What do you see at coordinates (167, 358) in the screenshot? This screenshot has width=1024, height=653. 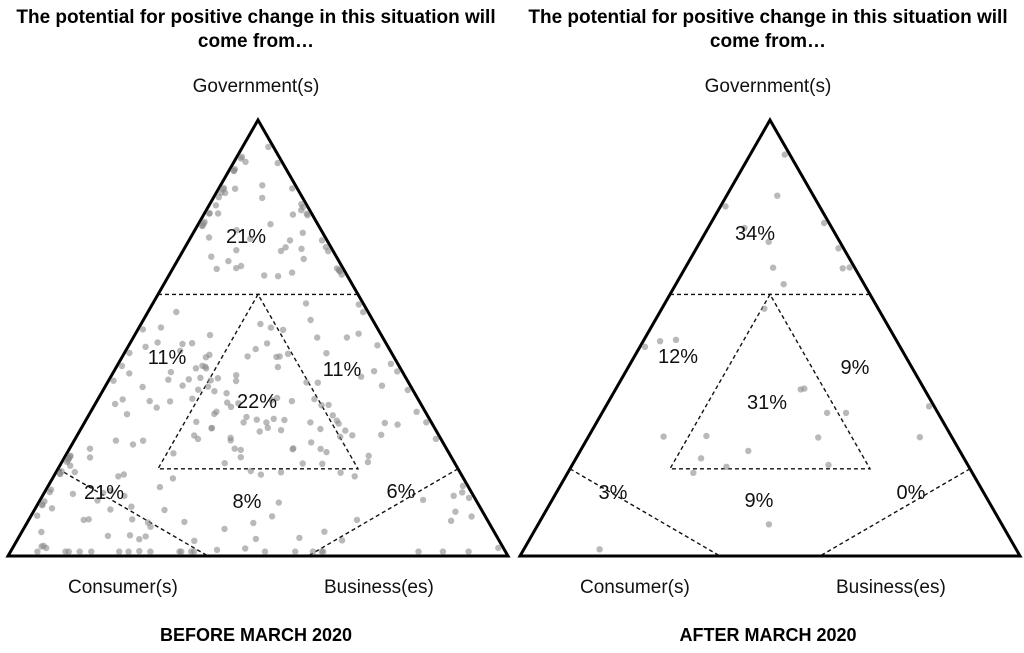 I see `region-percent-label: 11%` at bounding box center [167, 358].